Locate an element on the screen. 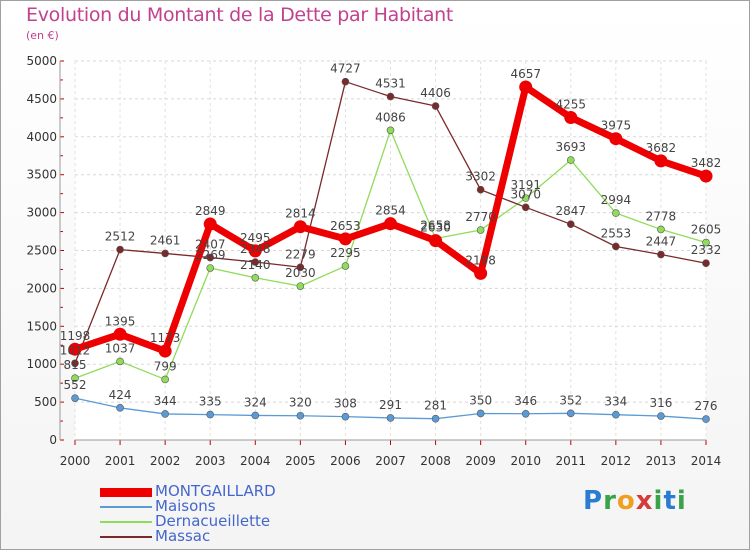  data-label: 2269 is located at coordinates (210, 255).